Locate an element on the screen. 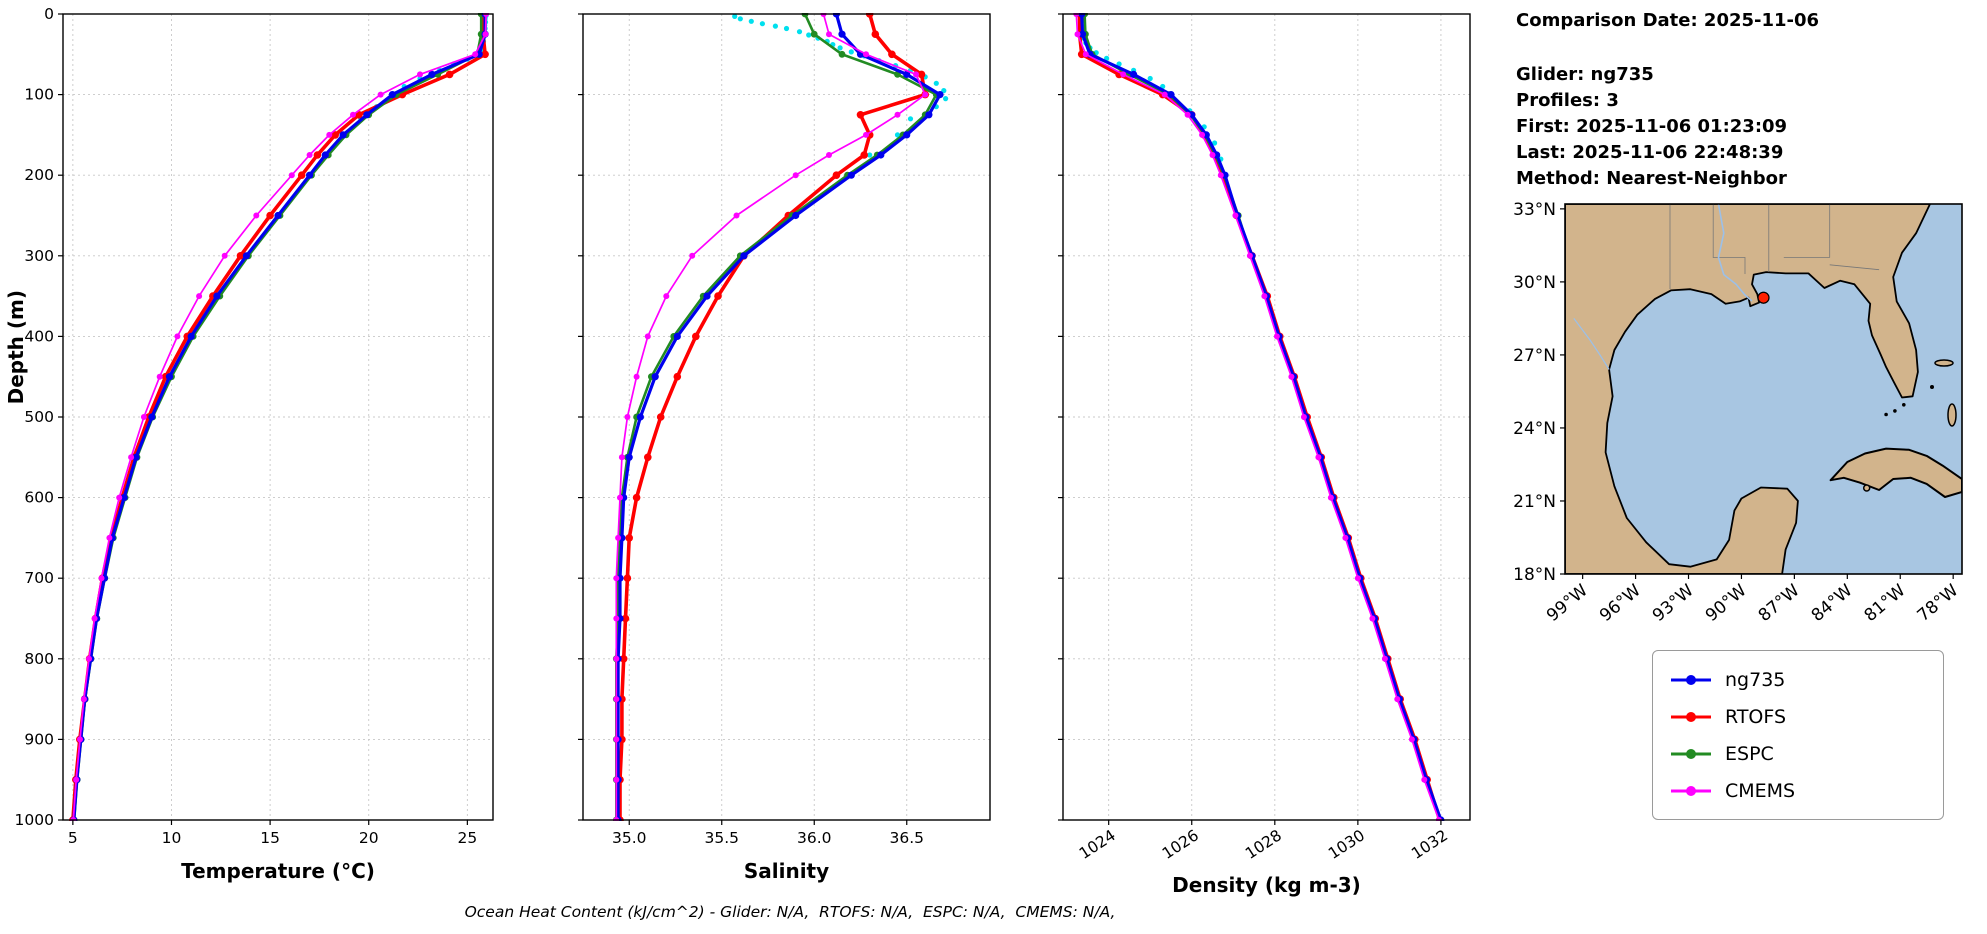 The image size is (1987, 934). svg-text: 96°W is located at coordinates (1620, 603).